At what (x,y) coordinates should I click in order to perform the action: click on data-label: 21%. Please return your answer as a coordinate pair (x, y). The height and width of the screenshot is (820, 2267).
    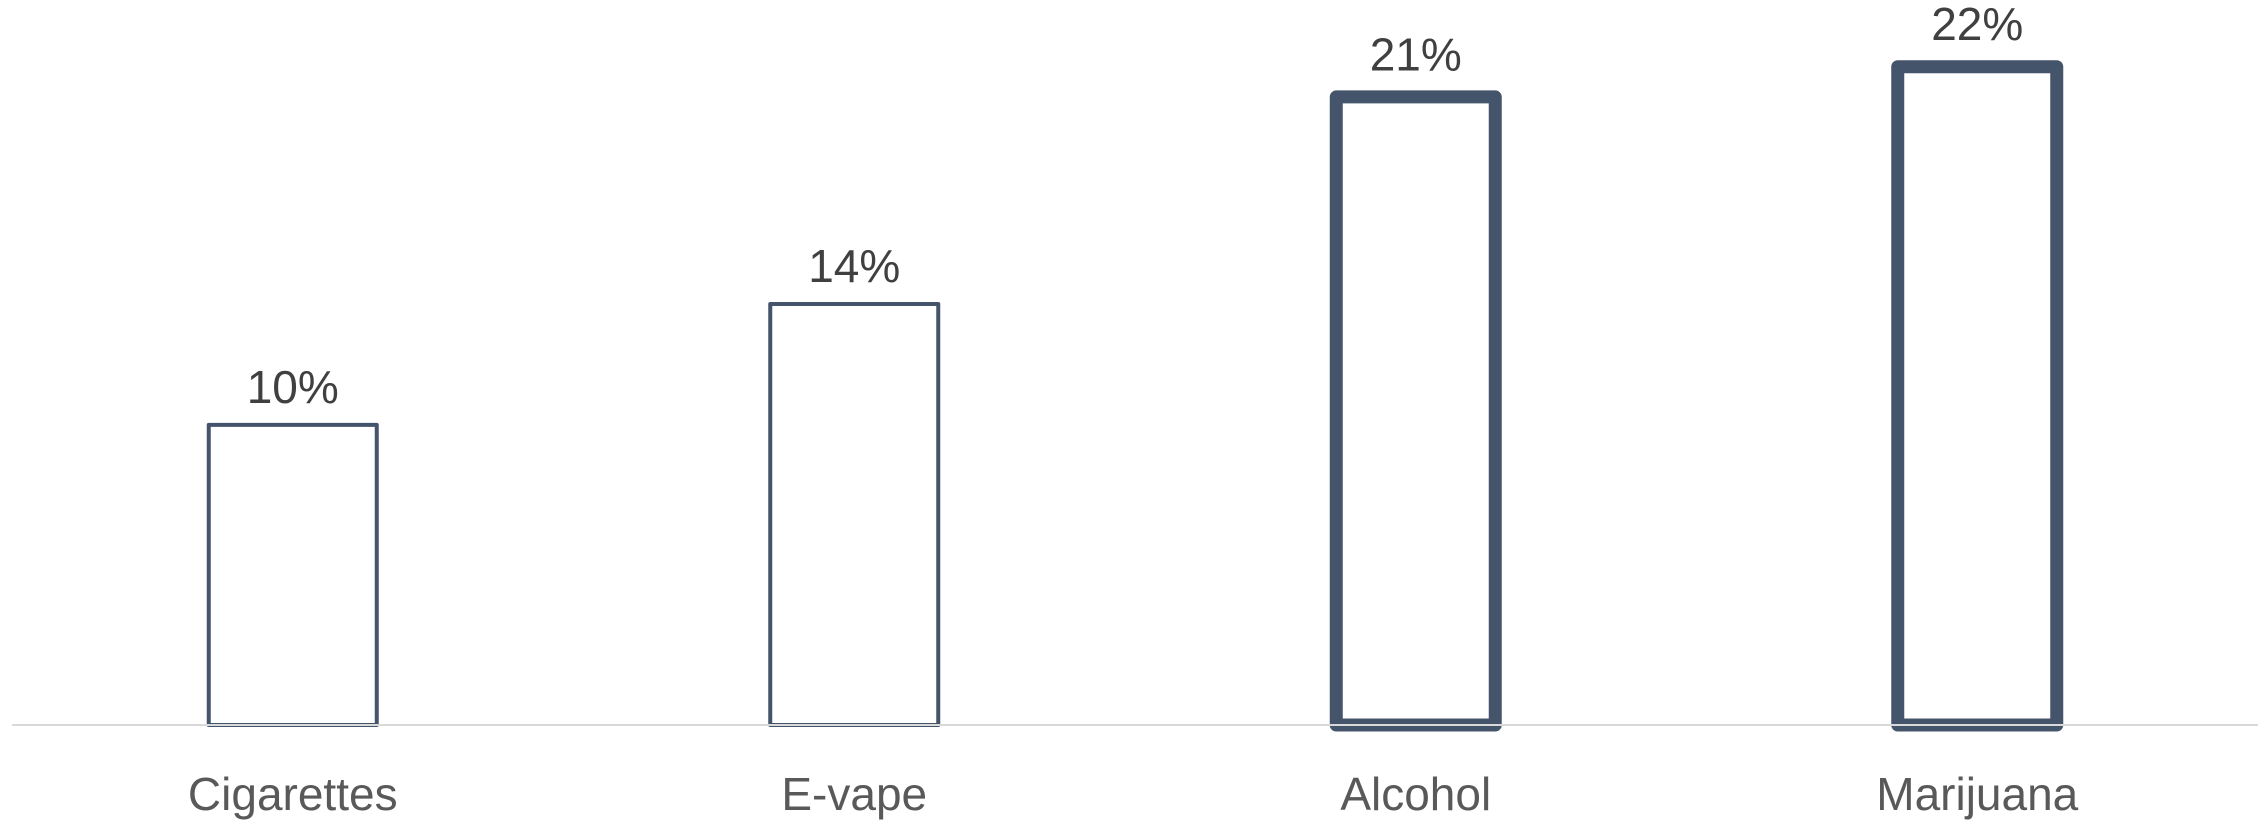
    Looking at the image, I should click on (1416, 54).